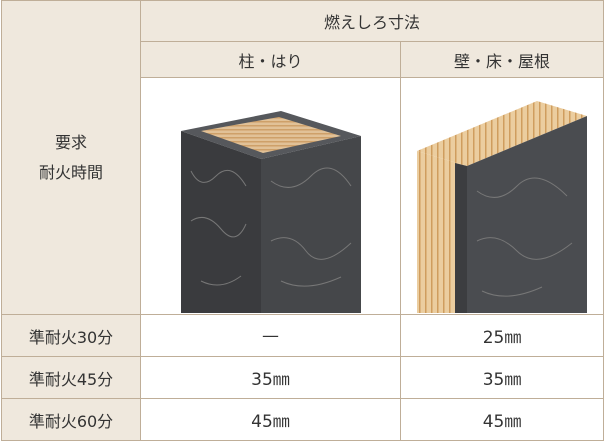 The width and height of the screenshot is (604, 448). I want to click on data-row: 準耐火45分 35㎜ 35㎜, so click(302, 377).